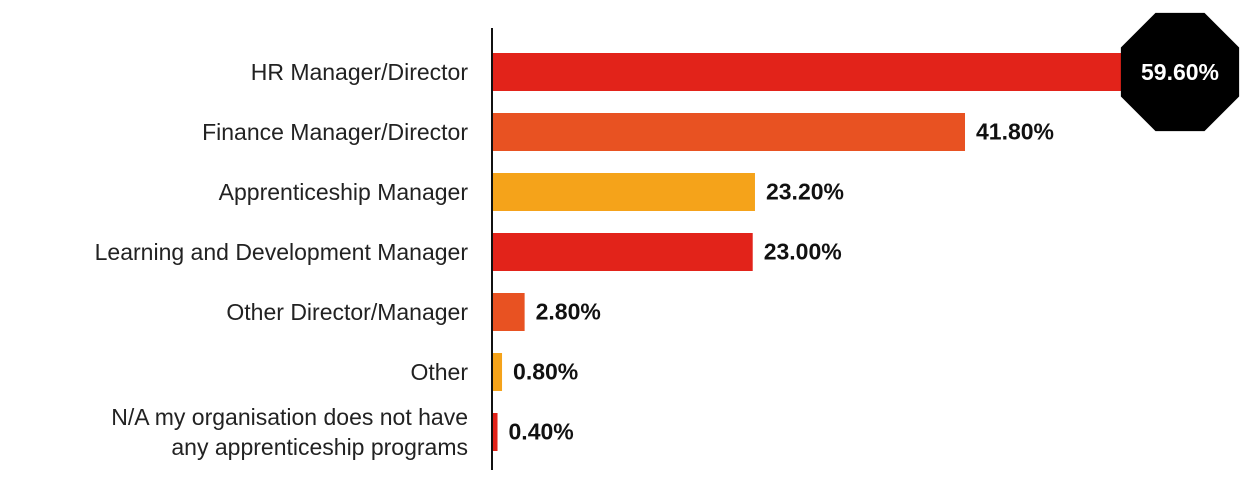 The height and width of the screenshot is (485, 1246). I want to click on highlight-octagon, so click(1180, 72).